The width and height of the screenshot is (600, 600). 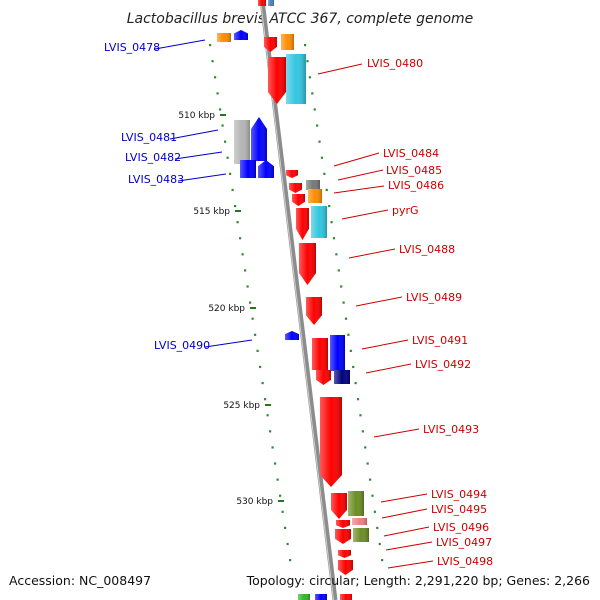 What do you see at coordinates (465, 561) in the screenshot?
I see `gene-label-lvis_0498: LVIS_0498` at bounding box center [465, 561].